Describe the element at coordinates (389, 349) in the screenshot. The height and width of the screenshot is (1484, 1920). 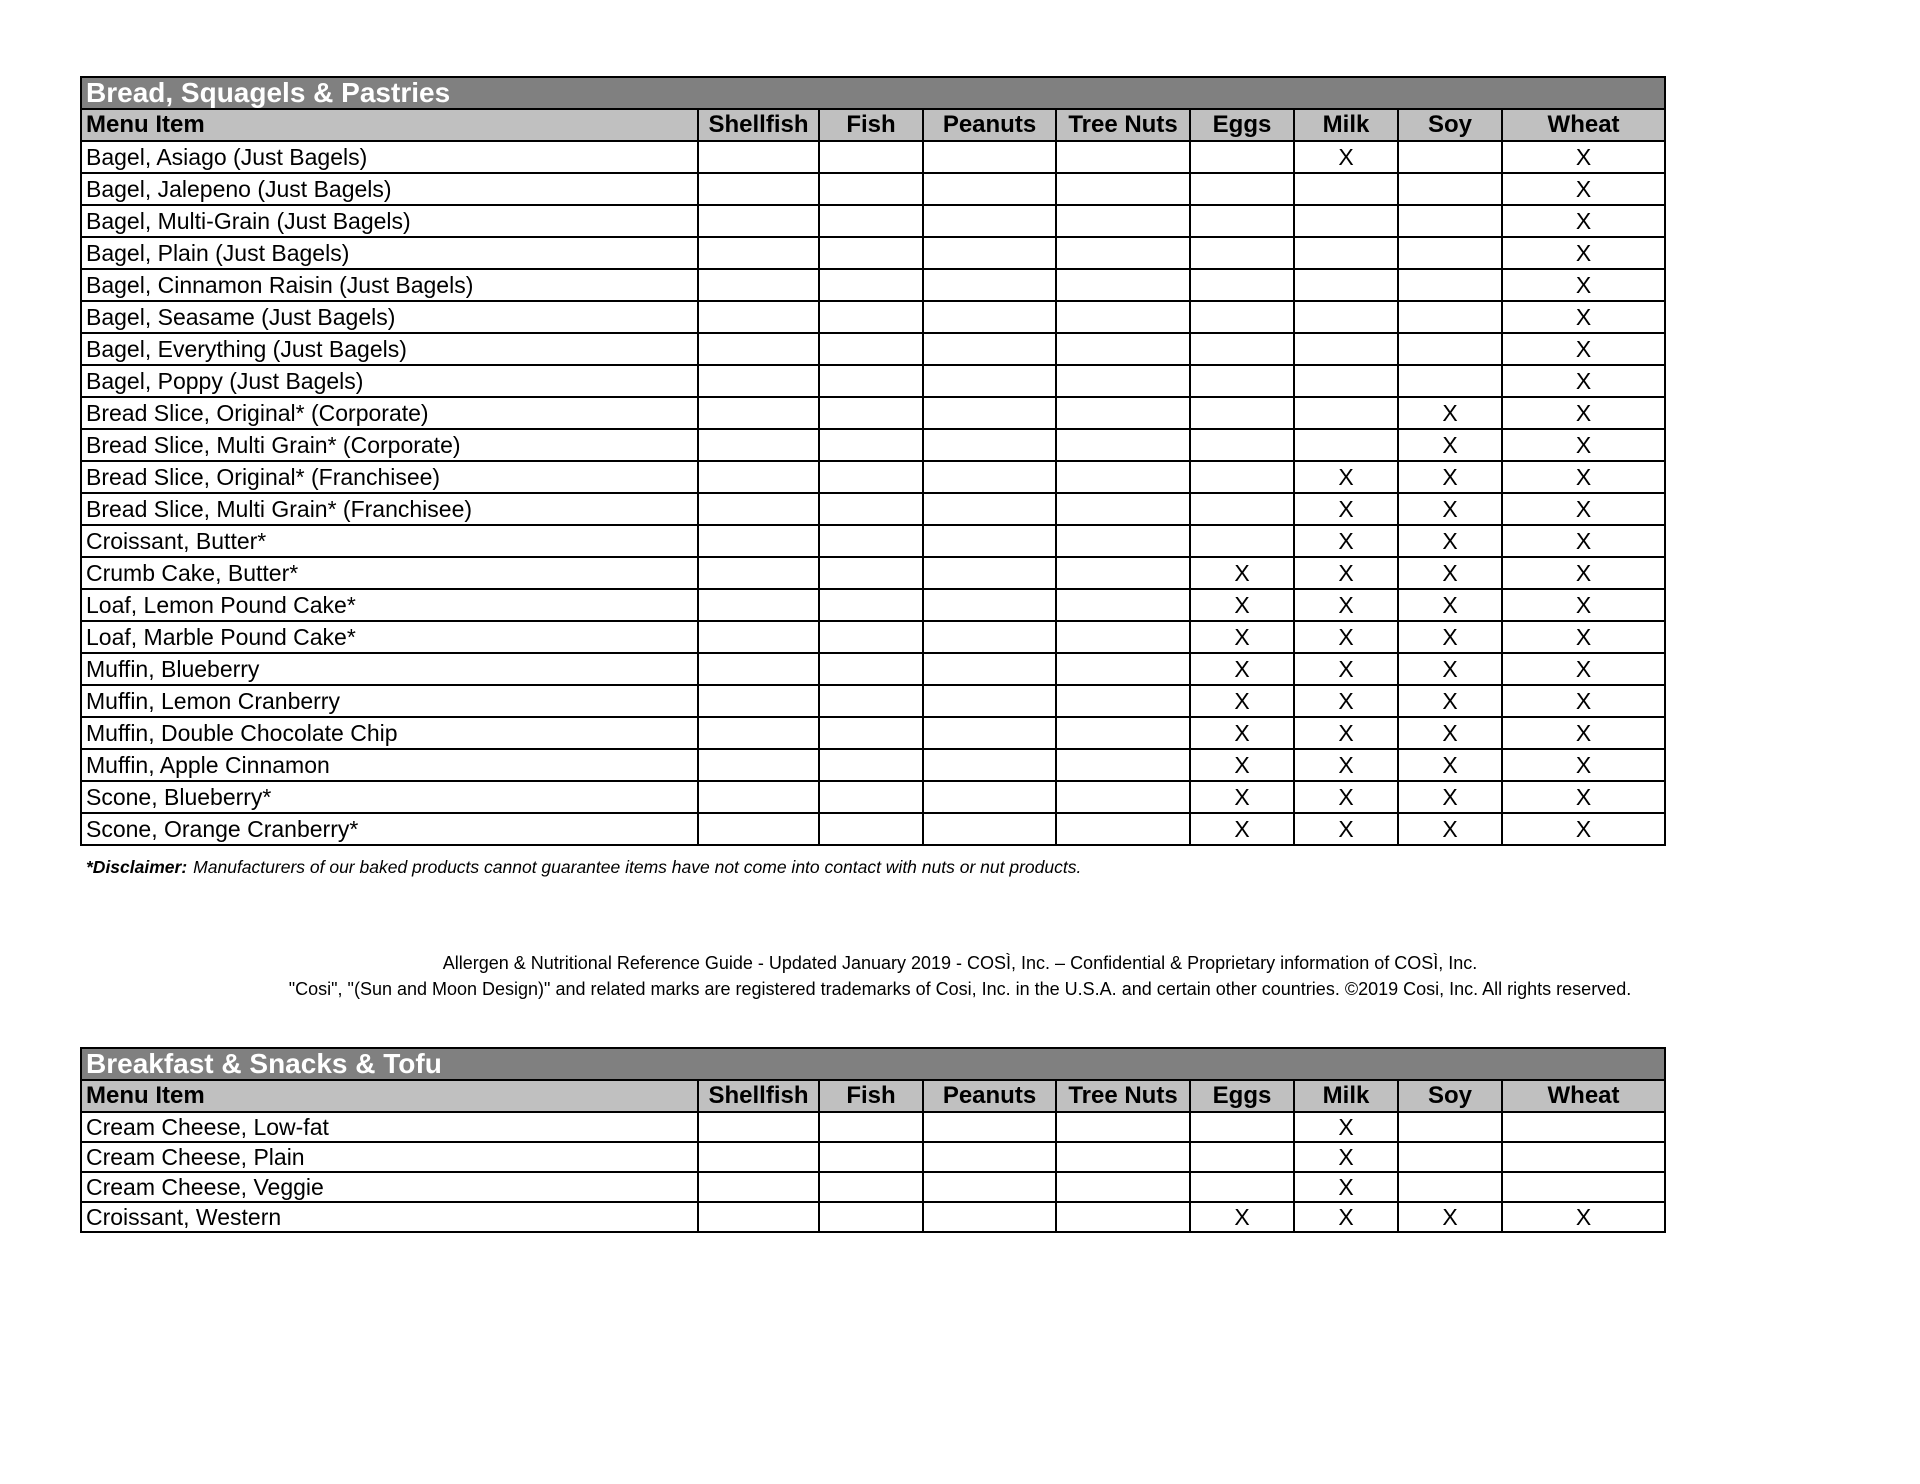
I see `menu-item-cell: Bagel, Everything (Just Bagels)` at that location.